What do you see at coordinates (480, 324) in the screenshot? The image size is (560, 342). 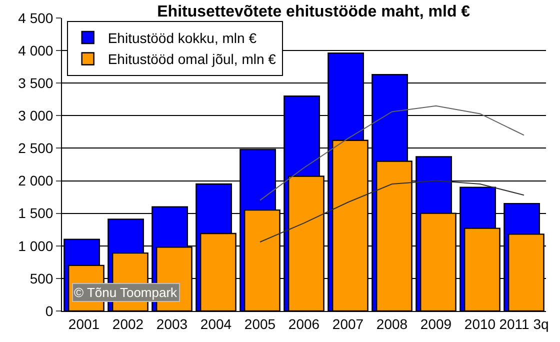 I see `x-tick-label: 2010` at bounding box center [480, 324].